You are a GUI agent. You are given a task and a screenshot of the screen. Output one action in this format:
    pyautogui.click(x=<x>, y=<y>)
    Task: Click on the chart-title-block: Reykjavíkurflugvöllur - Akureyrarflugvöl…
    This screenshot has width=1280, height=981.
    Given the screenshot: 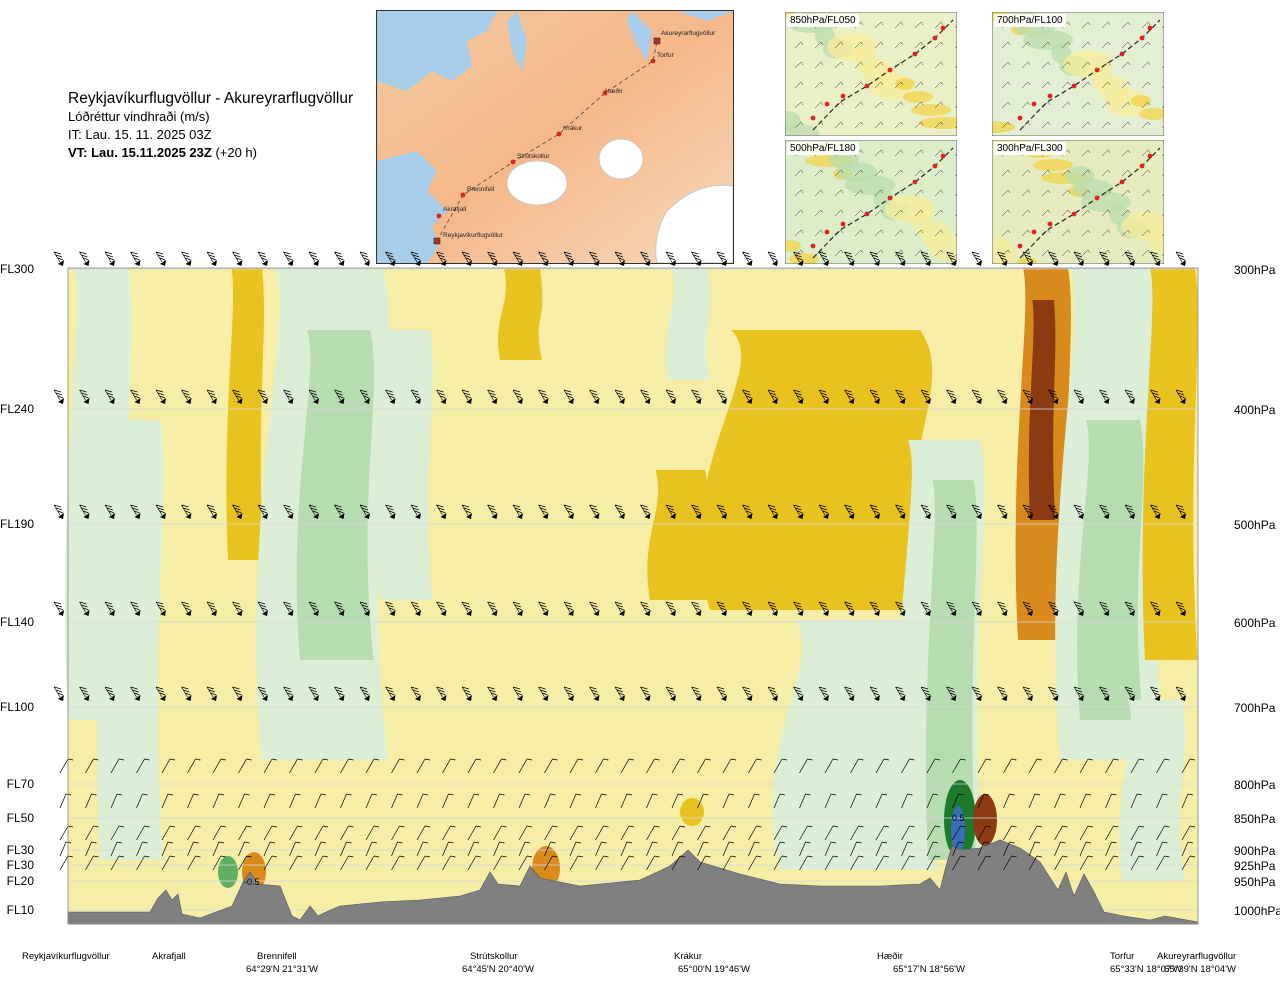 What is the action you would take?
    pyautogui.click(x=210, y=126)
    